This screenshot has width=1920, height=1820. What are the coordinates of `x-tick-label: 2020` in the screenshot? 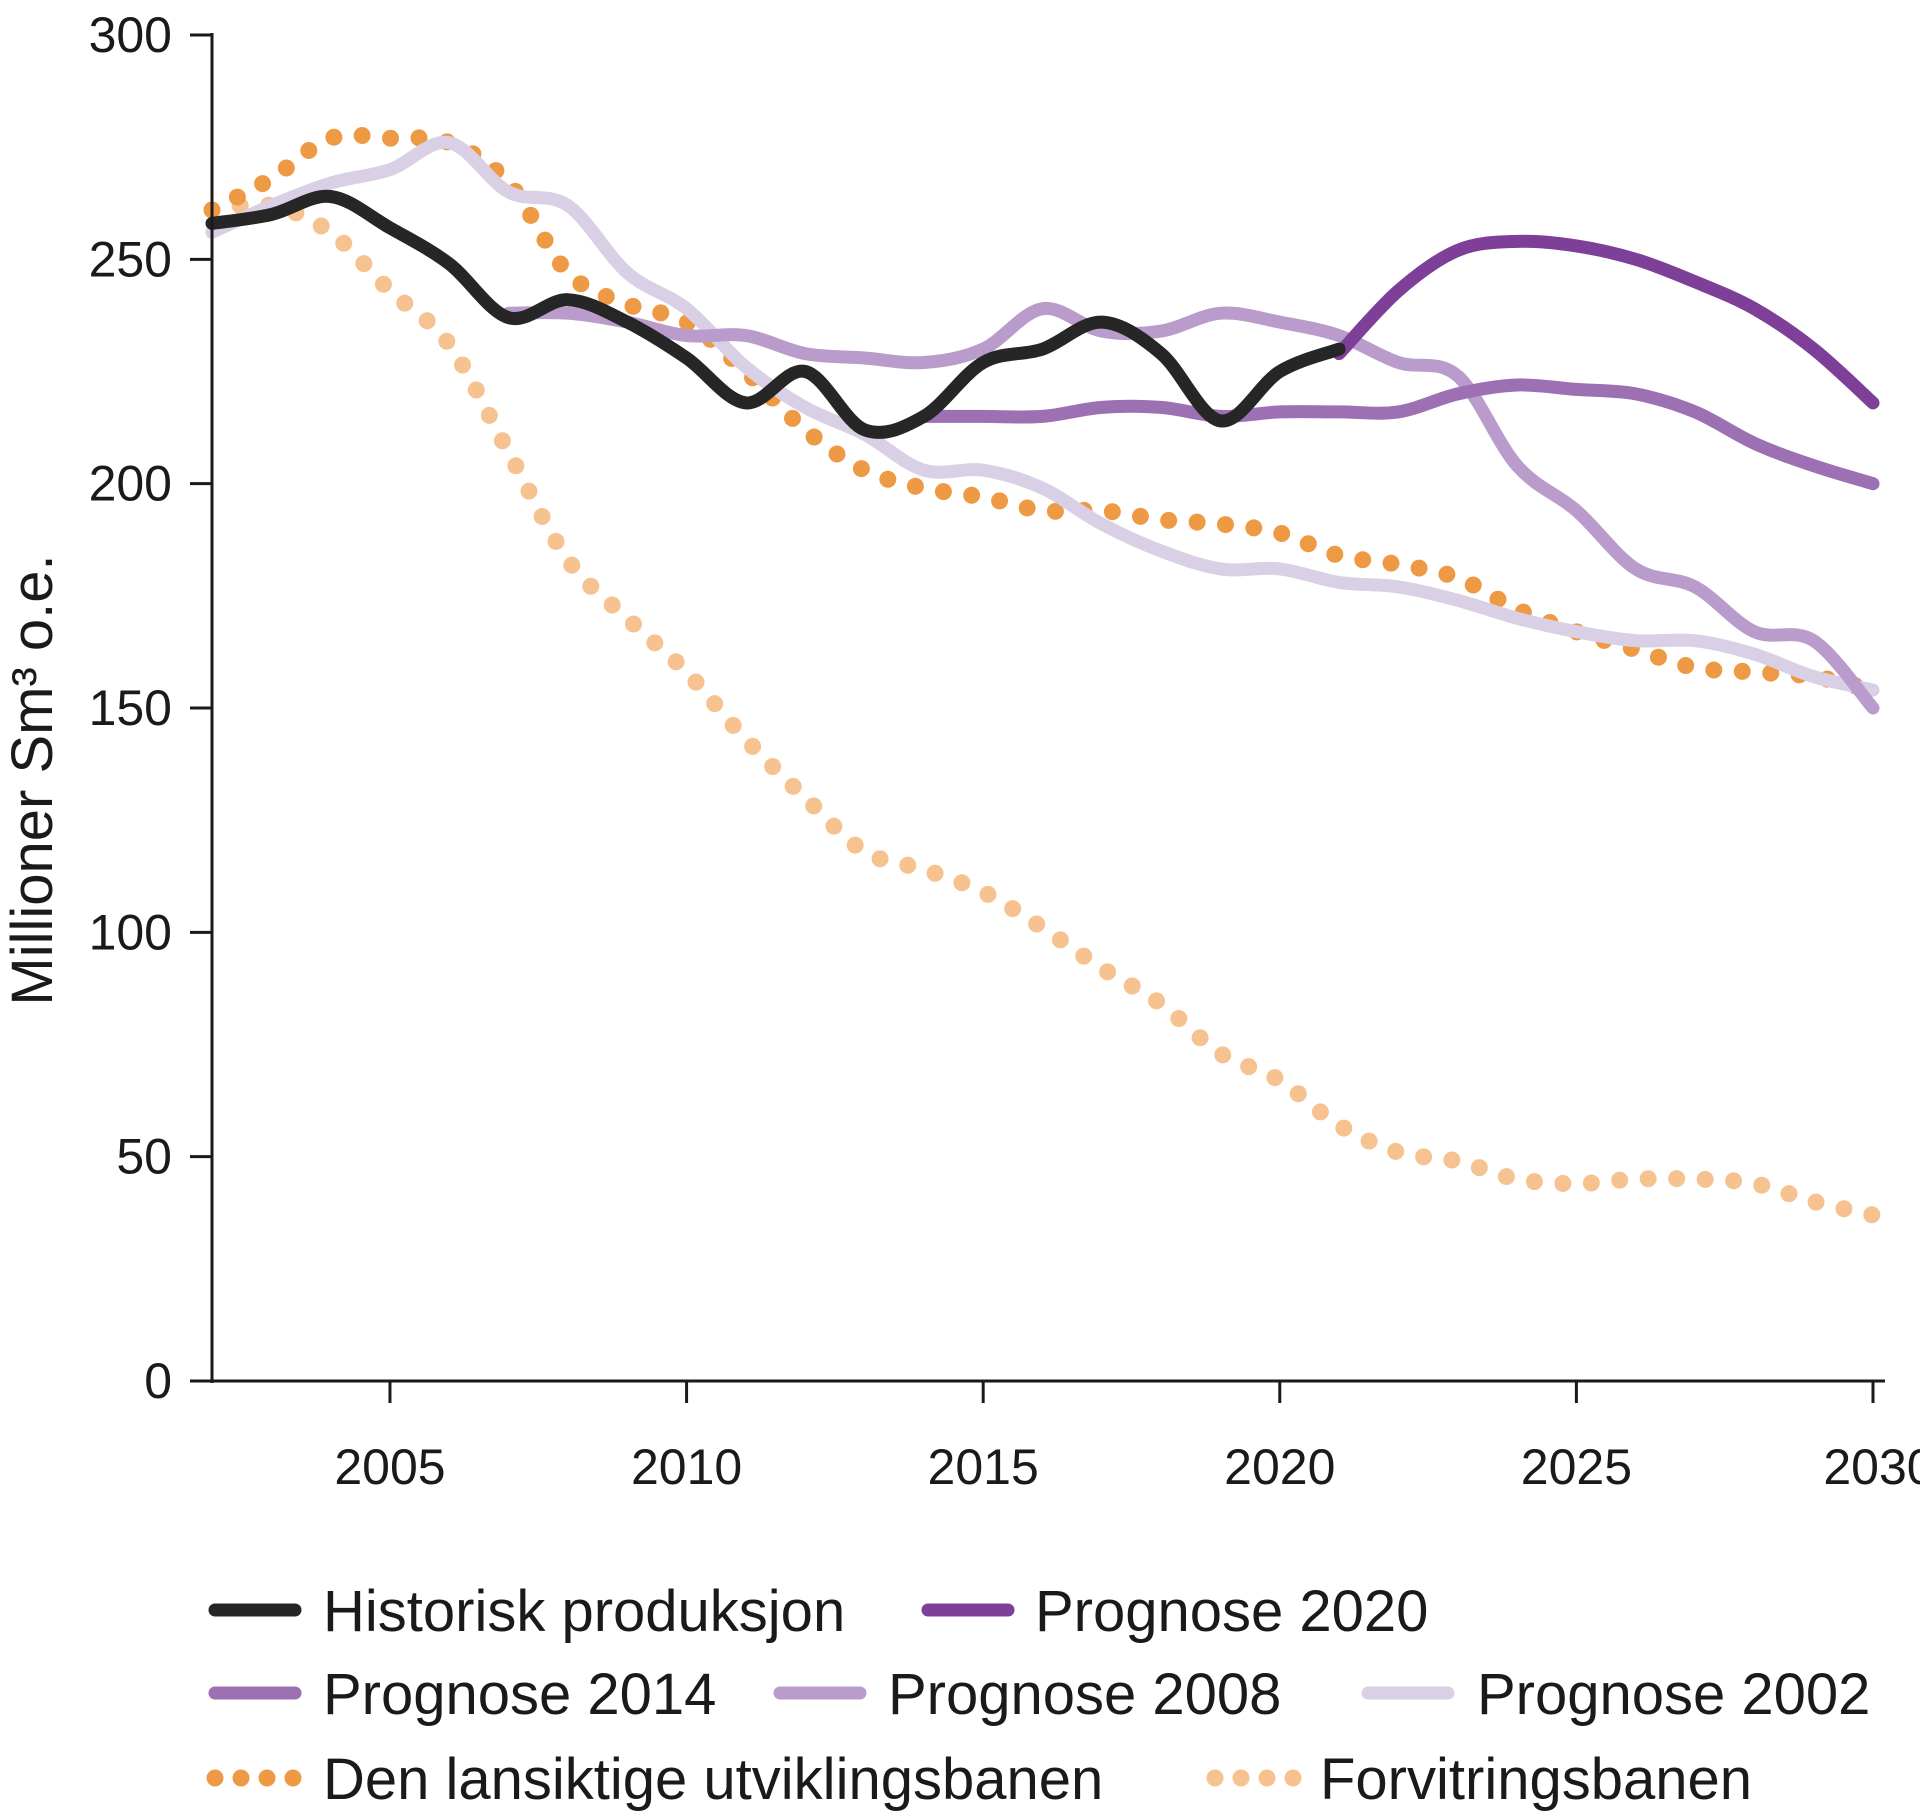 It's located at (1279, 1467).